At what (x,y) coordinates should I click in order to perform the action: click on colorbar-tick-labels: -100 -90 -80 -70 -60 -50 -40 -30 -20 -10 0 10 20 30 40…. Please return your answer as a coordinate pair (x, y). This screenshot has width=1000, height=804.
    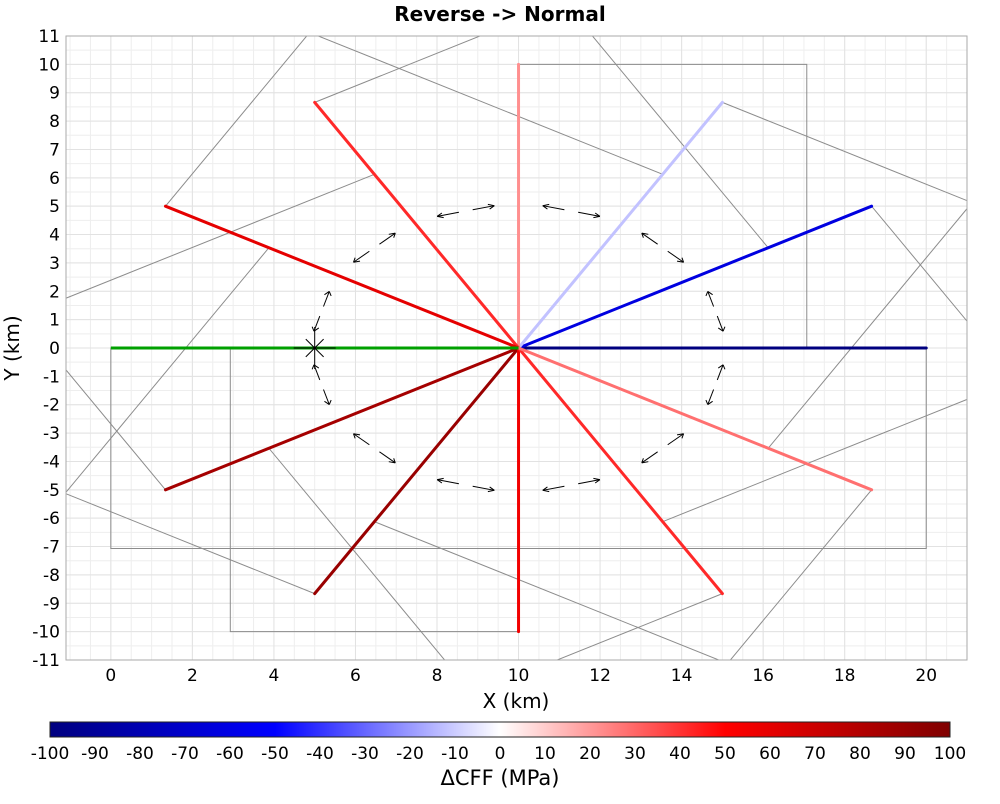
    Looking at the image, I should click on (499, 754).